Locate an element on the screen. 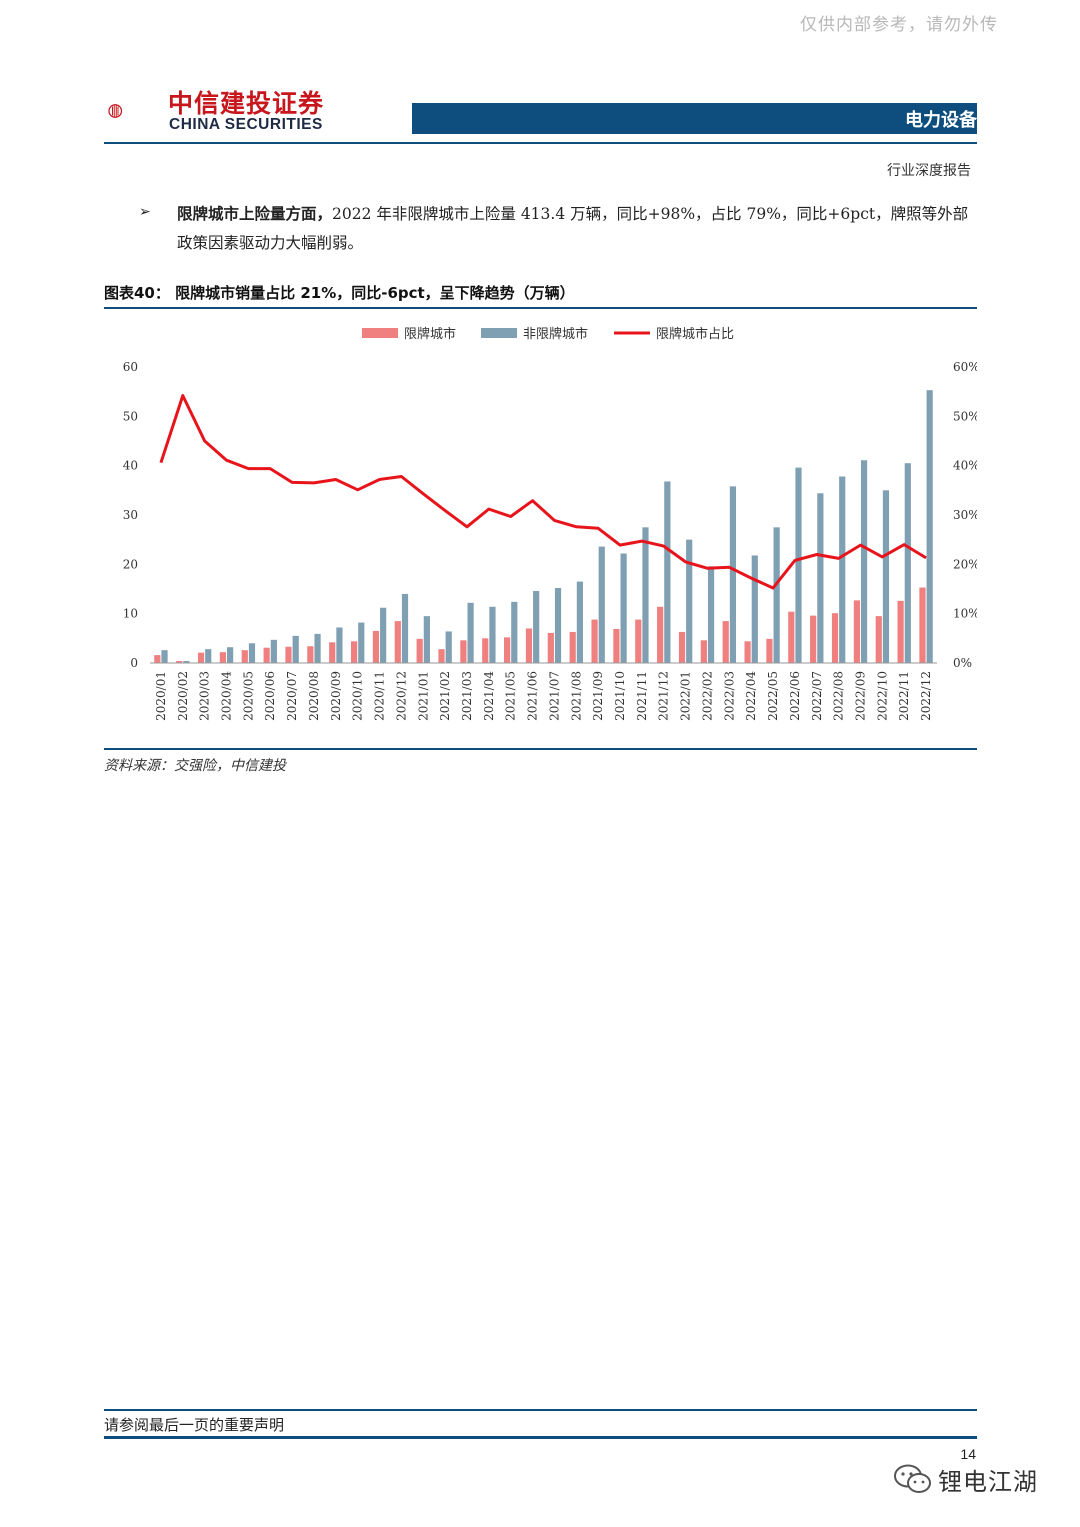 This screenshot has height=1527, width=1080. source-rule is located at coordinates (540, 749).